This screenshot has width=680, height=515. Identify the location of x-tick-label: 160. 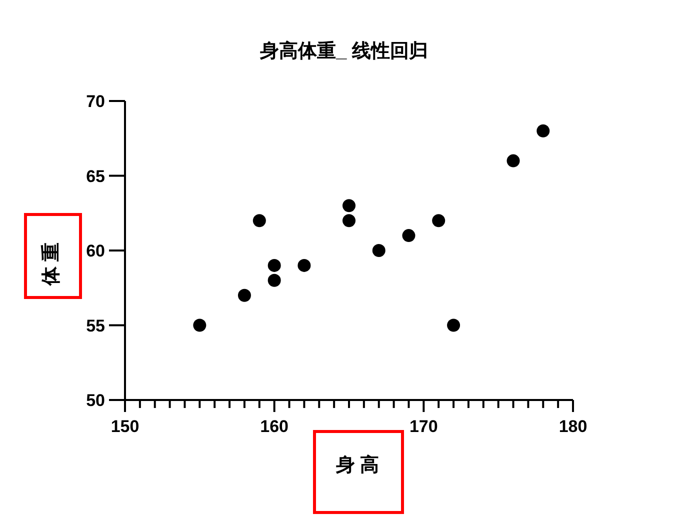
(274, 426).